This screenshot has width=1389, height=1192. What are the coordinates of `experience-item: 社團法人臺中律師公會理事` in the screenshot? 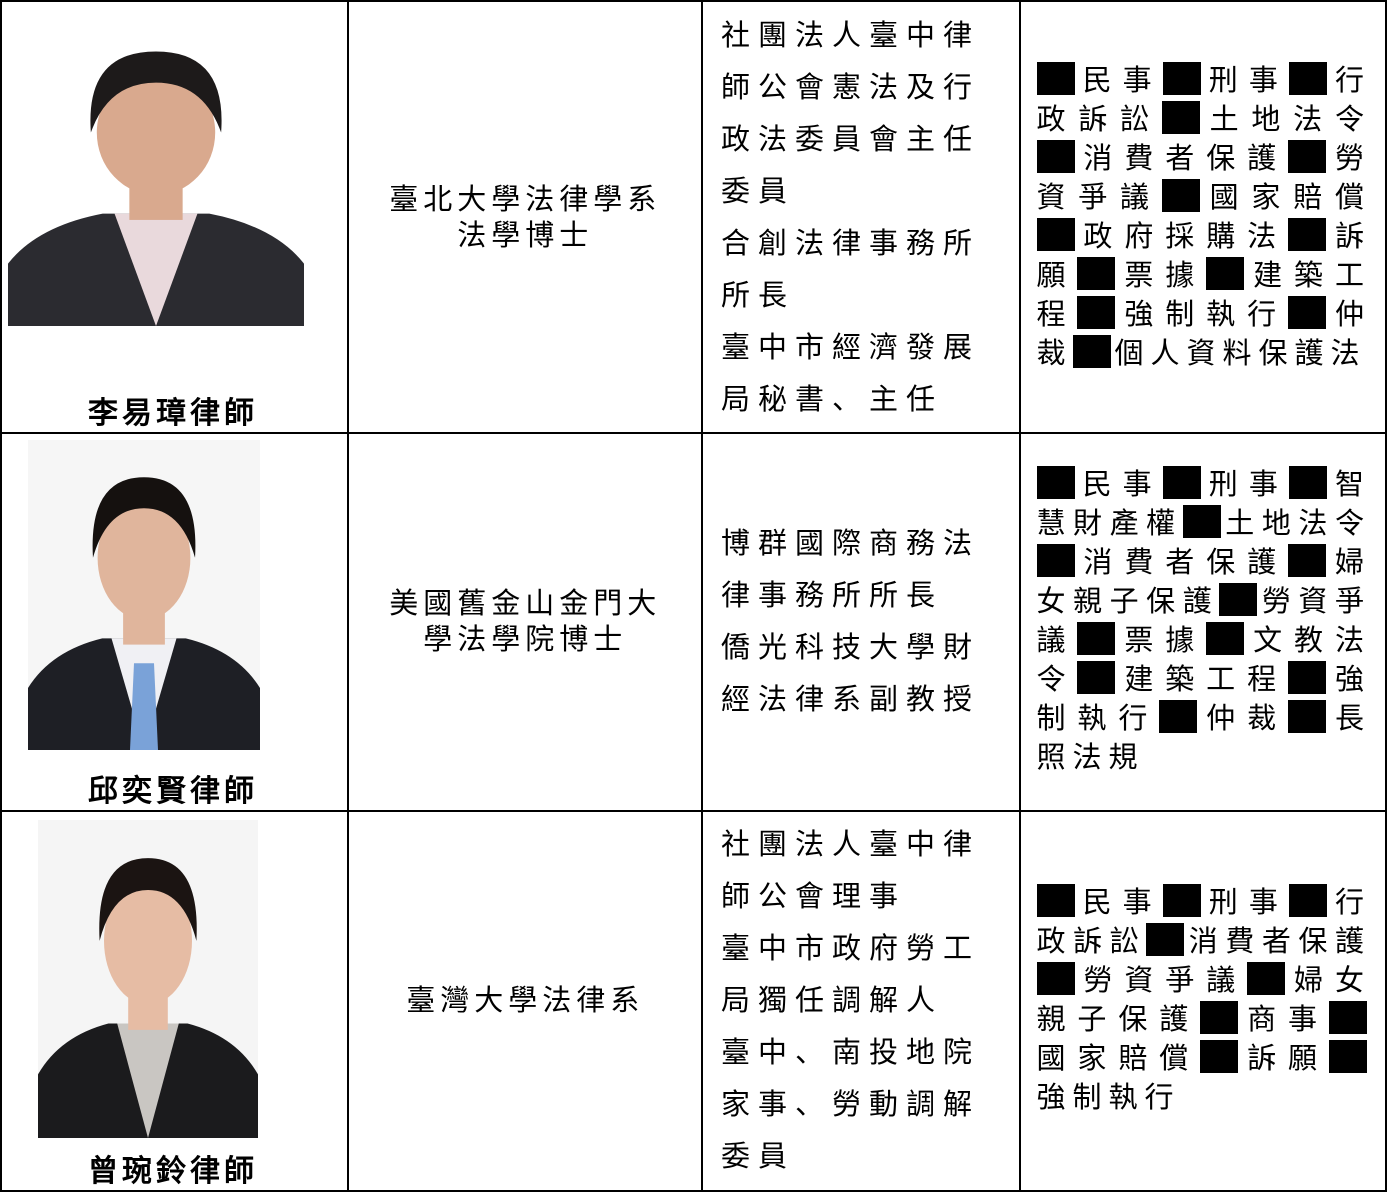 It's located at (850, 870).